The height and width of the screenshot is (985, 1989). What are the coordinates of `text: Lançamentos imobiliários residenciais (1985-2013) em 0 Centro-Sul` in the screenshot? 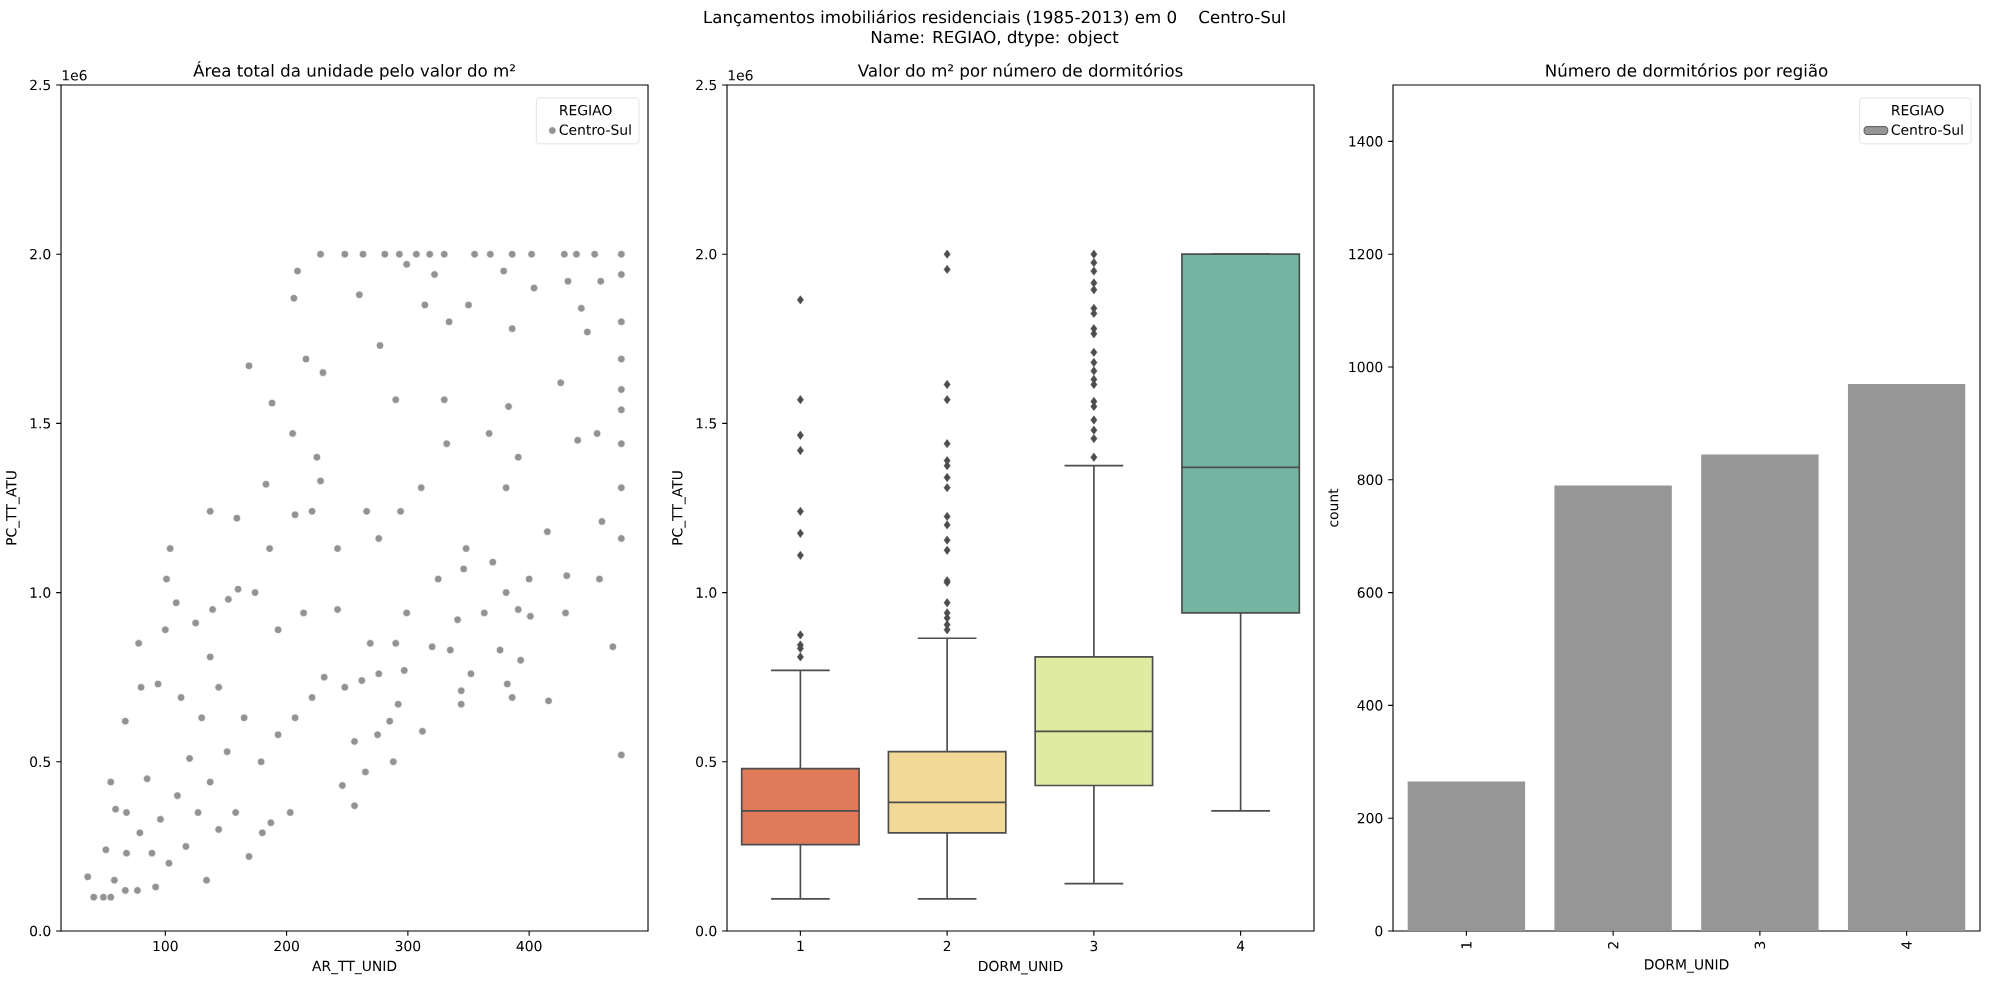 It's located at (994, 18).